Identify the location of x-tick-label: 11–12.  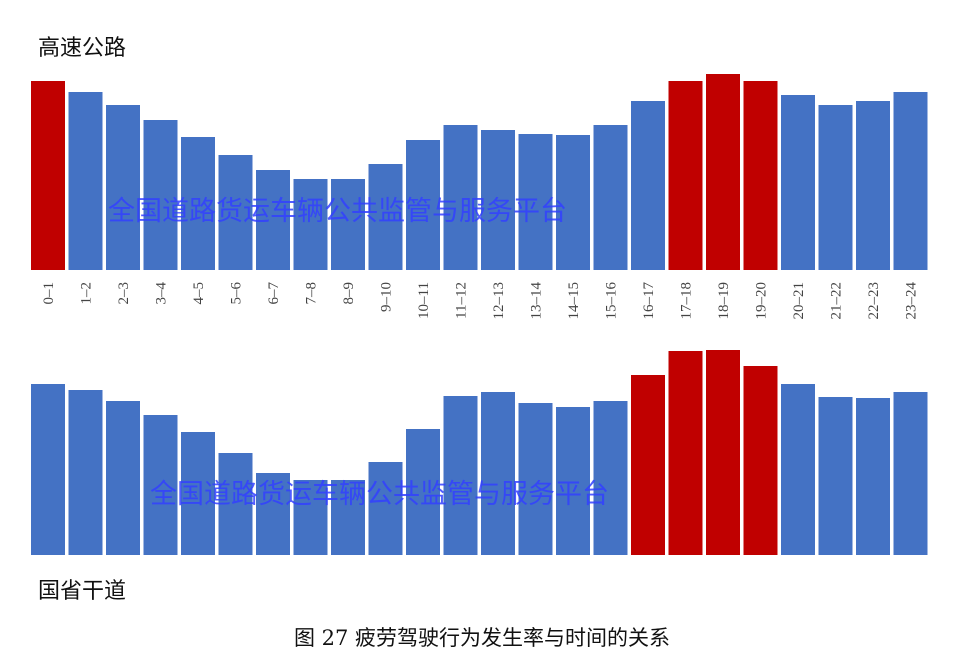
(462, 300).